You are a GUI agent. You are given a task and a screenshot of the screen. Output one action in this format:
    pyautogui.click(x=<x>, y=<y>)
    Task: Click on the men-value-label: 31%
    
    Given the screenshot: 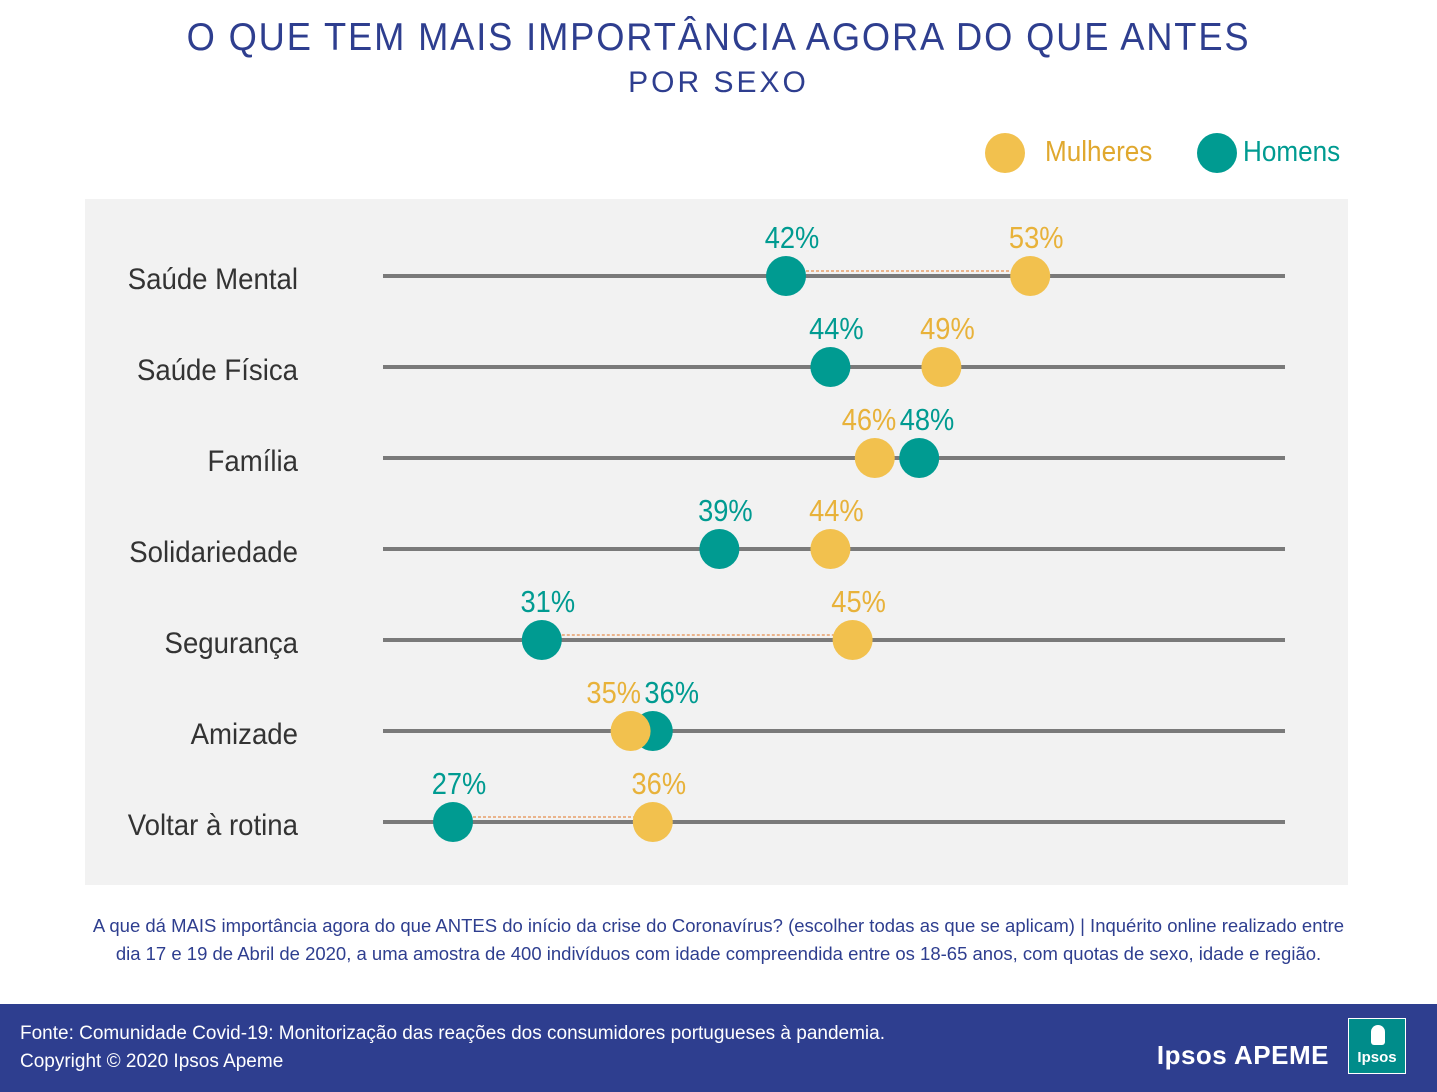 What is the action you would take?
    pyautogui.click(x=548, y=602)
    